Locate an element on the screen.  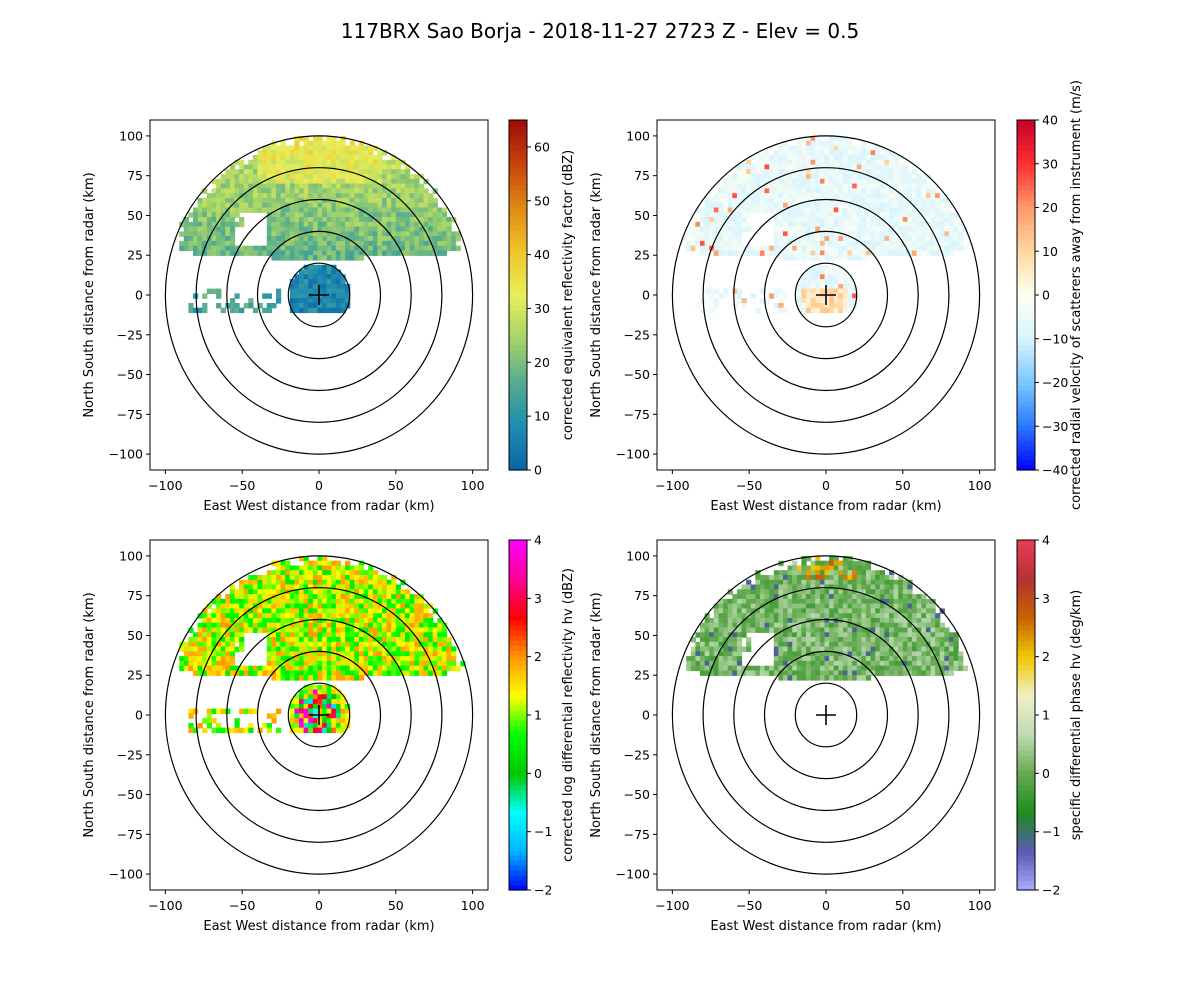
echo-field-velocity is located at coordinates (827, 224).